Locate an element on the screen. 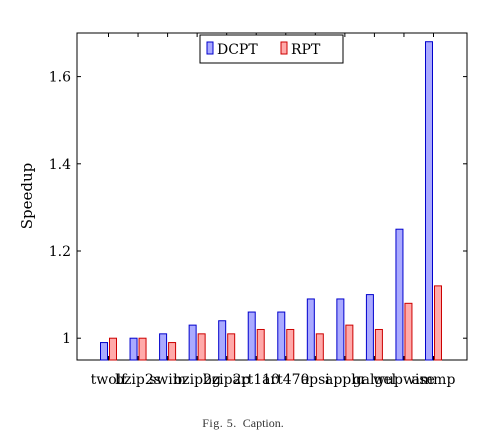 Image resolution: width=486 pixels, height=445 pixels. figure-caption: Fig. 5. Caption. is located at coordinates (243, 423).